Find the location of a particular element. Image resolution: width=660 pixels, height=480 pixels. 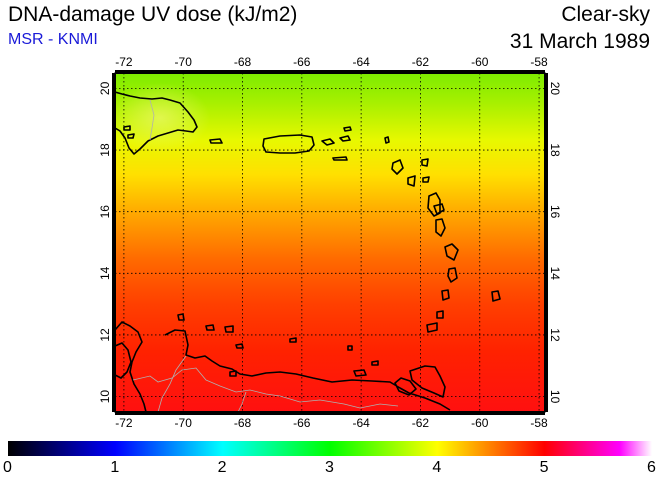

colorbar-tick-label: 5 is located at coordinates (544, 467).